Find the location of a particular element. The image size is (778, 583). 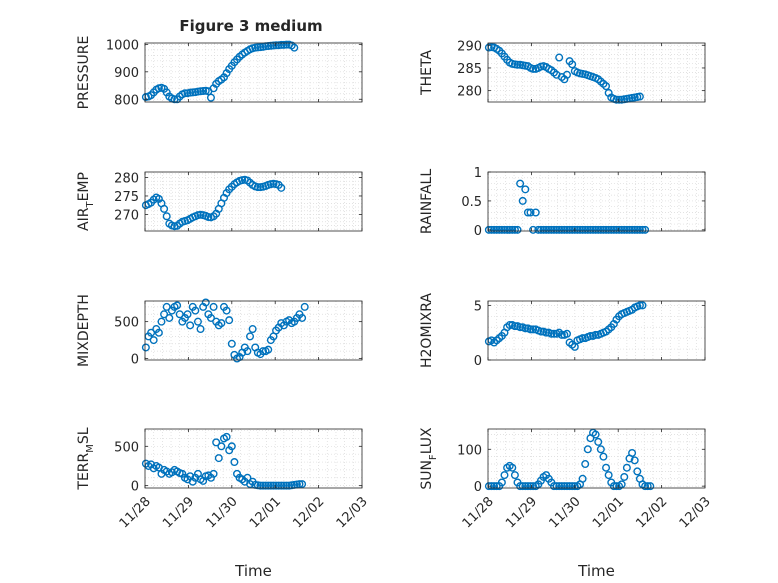

y-axis-label: RAINFALL is located at coordinates (427, 201).